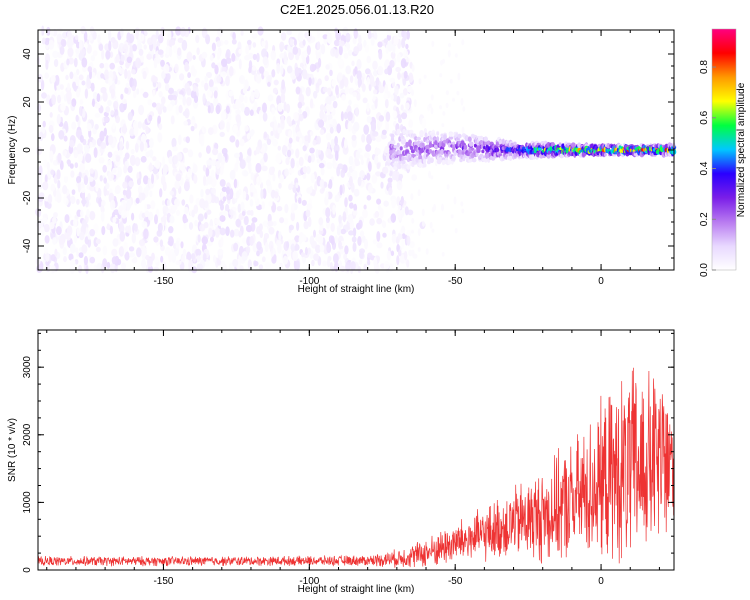 This screenshot has height=600, width=750. I want to click on heatmap-y-axis-label: Frequency (Hz), so click(12, 150).